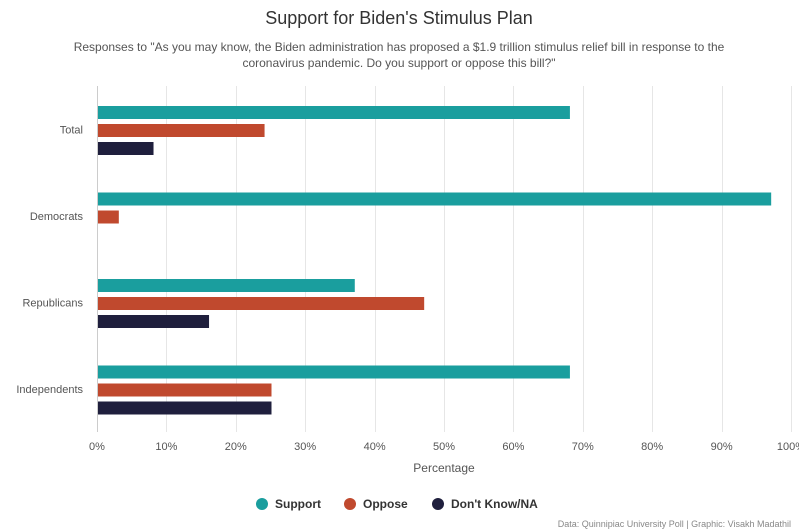 Image resolution: width=799 pixels, height=532 pixels. Describe the element at coordinates (226, 285) in the screenshot. I see `bar-republicans-support` at that location.